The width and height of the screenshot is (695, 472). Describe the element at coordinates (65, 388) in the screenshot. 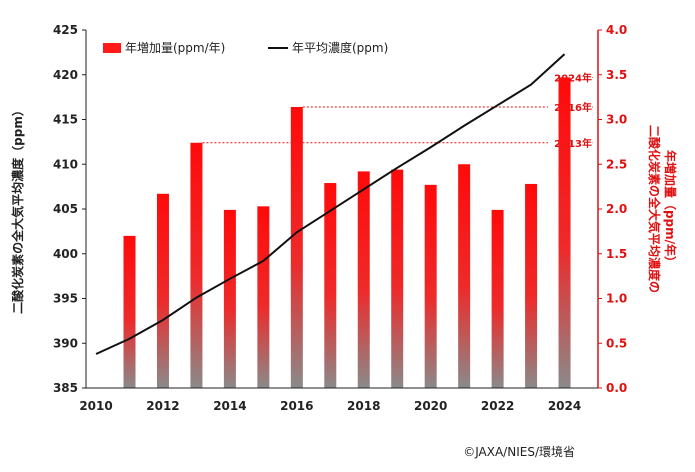

I see `left-tick-label: 385` at that location.